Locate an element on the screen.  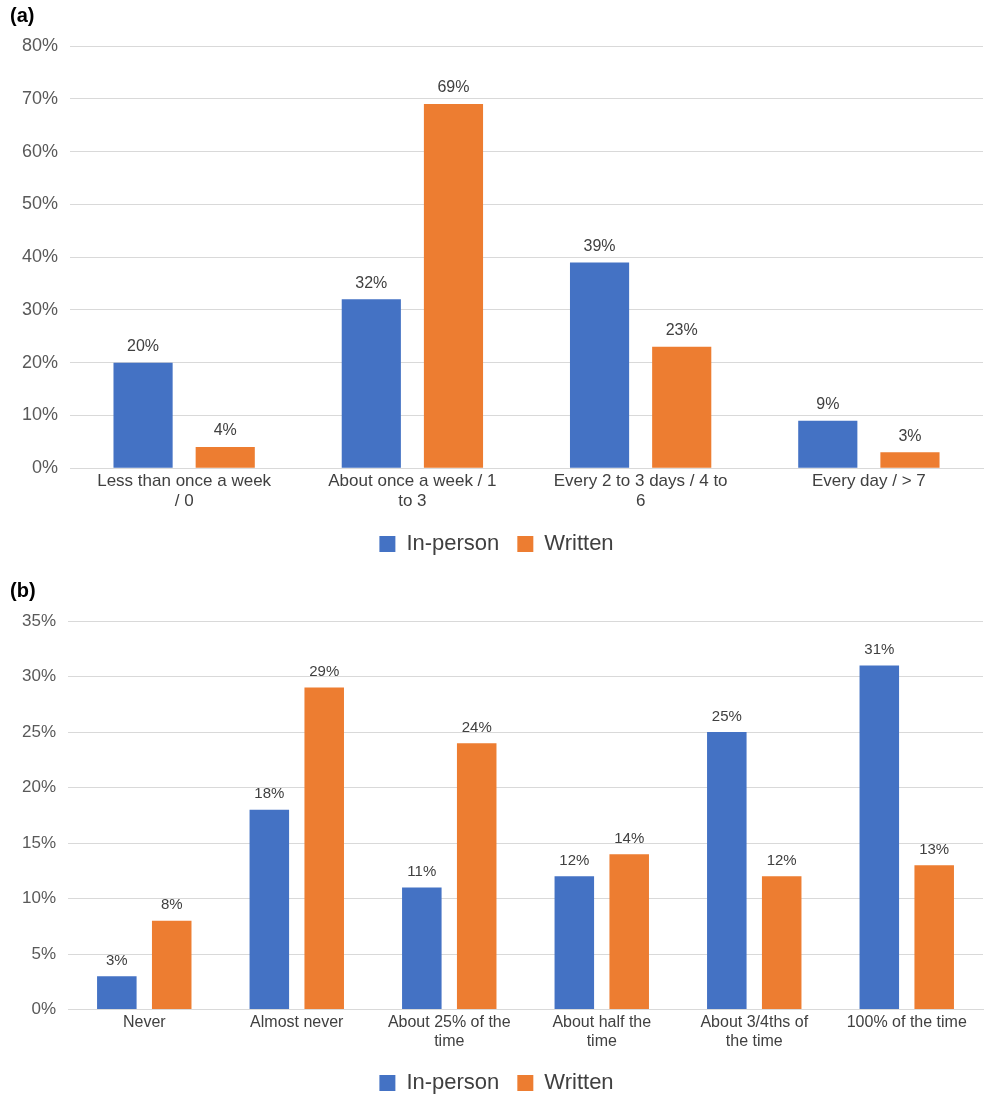
x-tick-label: About 3/4ths of the time is located at coordinates (754, 1030).